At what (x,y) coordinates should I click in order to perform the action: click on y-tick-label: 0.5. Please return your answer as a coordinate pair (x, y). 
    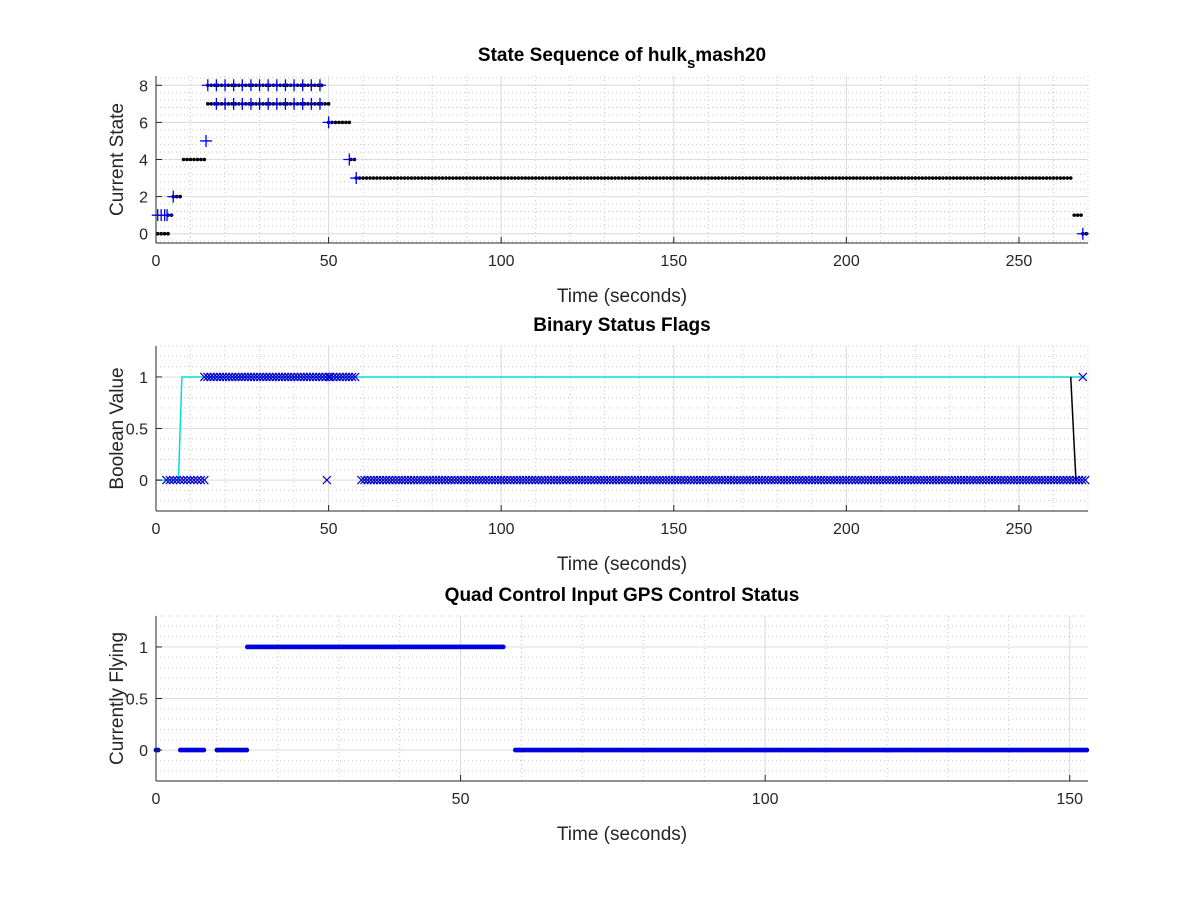
    Looking at the image, I should click on (137, 700).